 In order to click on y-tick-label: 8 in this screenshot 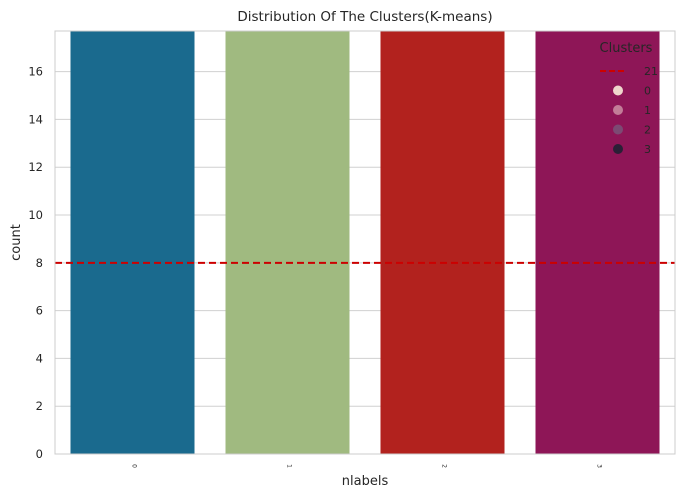, I will do `click(39, 263)`.